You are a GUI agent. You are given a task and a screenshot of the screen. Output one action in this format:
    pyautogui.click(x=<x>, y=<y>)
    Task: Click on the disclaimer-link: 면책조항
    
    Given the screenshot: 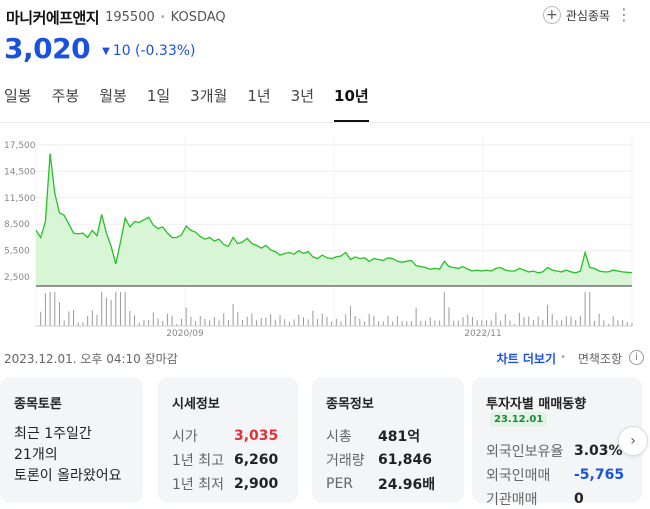 What is the action you would take?
    pyautogui.click(x=599, y=359)
    